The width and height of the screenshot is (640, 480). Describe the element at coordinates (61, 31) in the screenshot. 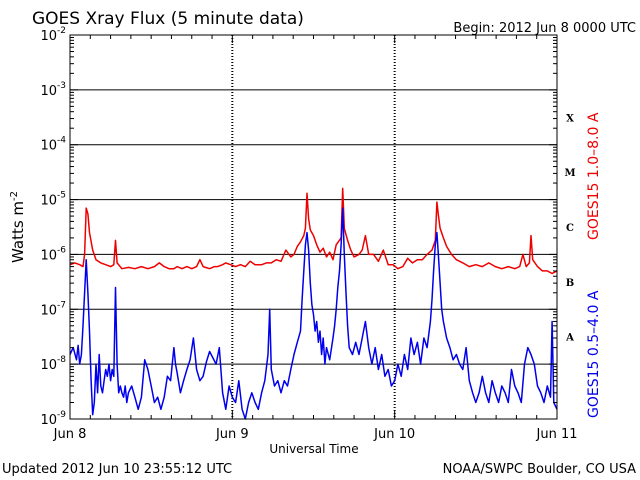

I see `y-tick-label-exponent: -2` at that location.